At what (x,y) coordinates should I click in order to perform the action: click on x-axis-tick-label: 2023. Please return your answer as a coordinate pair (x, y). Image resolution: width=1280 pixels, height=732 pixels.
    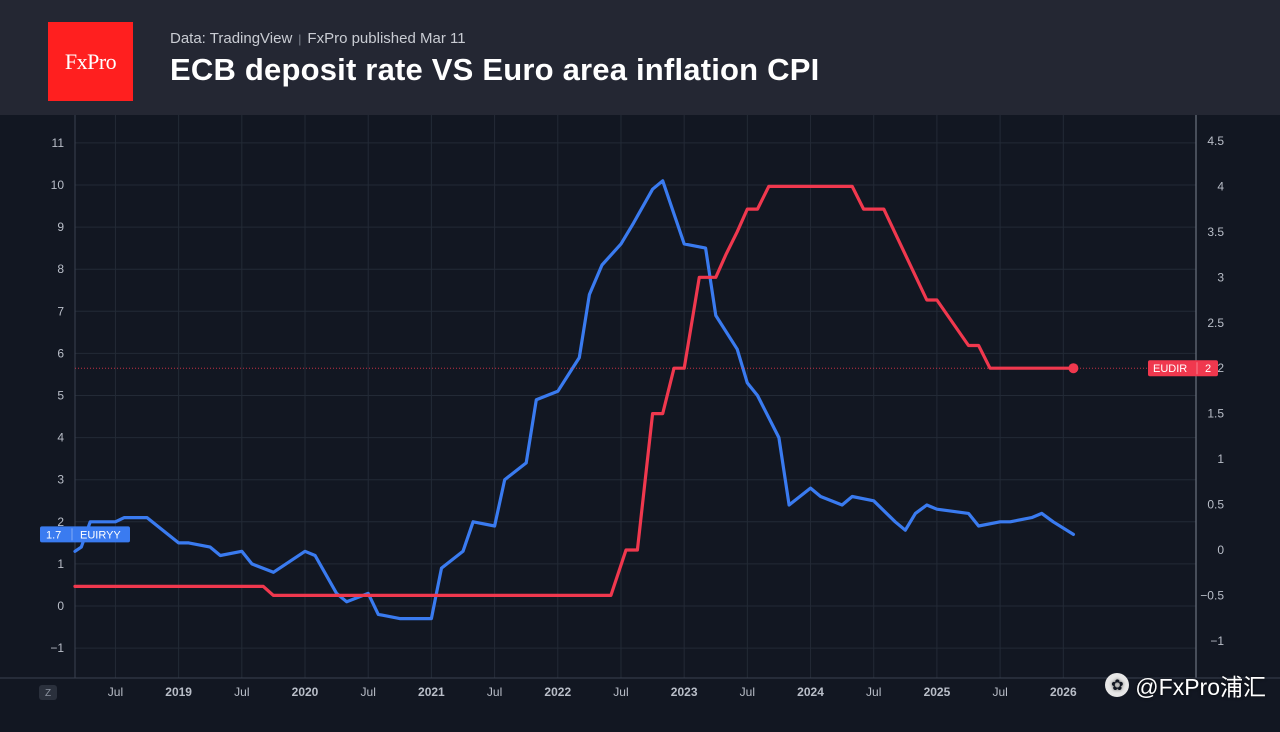
    Looking at the image, I should click on (684, 692).